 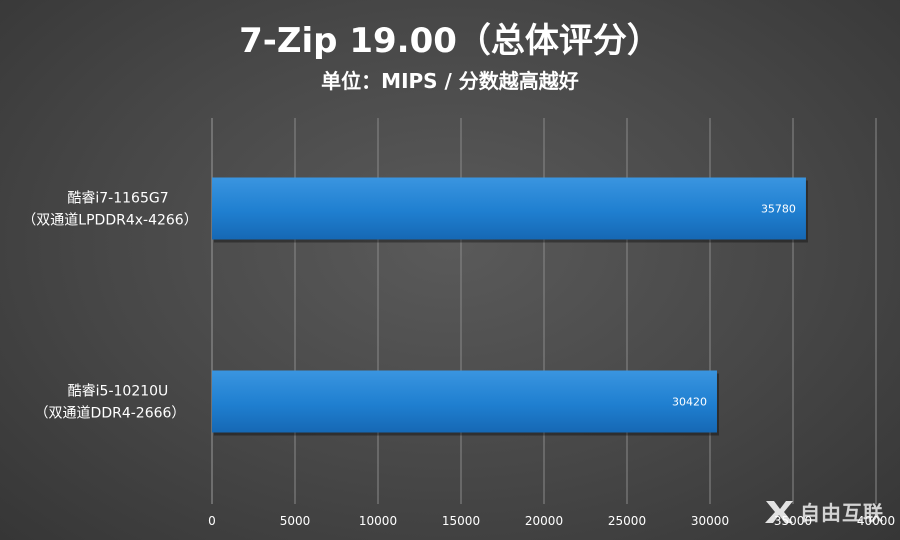 I want to click on watermark: 自由互联, so click(x=824, y=511).